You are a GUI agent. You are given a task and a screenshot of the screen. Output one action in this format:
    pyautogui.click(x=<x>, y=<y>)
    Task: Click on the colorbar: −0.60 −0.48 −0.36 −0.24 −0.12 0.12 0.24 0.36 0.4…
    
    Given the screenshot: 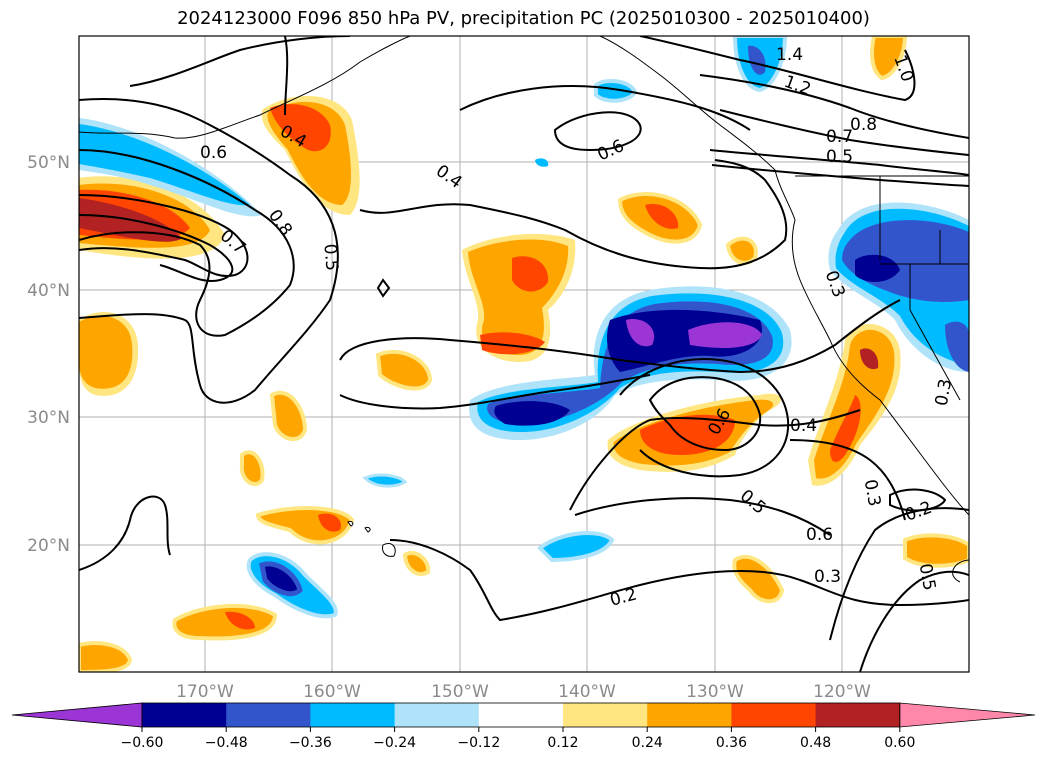 What is the action you would take?
    pyautogui.click(x=523, y=726)
    